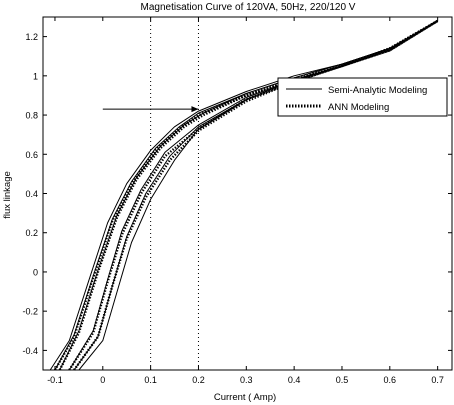 This screenshot has width=454, height=405. Describe the element at coordinates (35, 76) in the screenshot. I see `y-tick-label: 1` at that location.